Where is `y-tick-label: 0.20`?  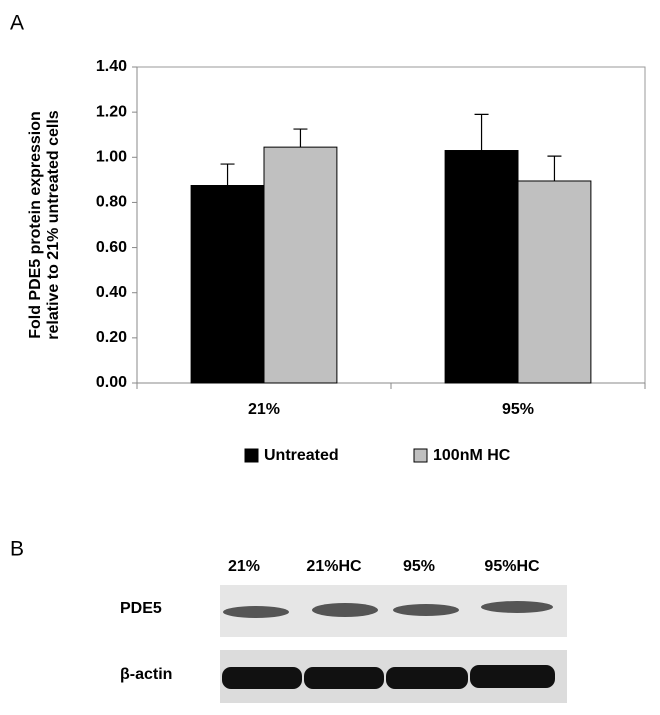 y-tick-label: 0.20 is located at coordinates (111, 337).